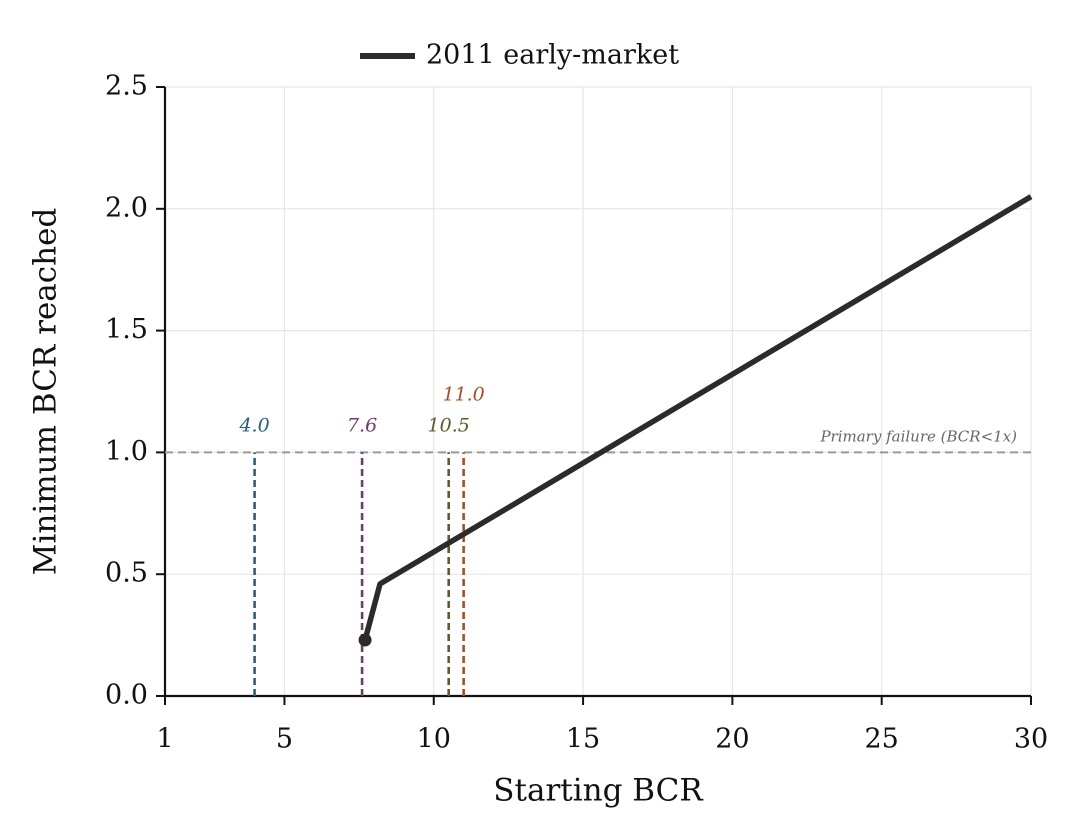  Describe the element at coordinates (126, 329) in the screenshot. I see `y-tick-label: 1.5` at that location.